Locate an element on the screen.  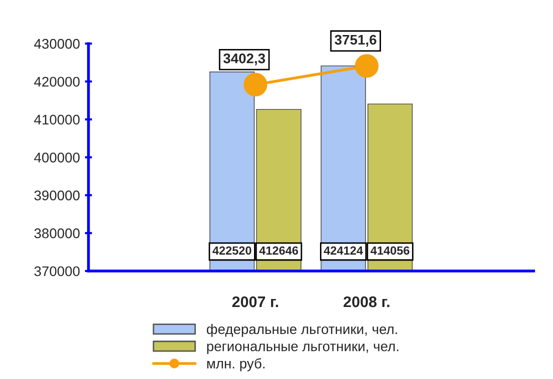
y-tick-label: 390000 is located at coordinates (57, 195).